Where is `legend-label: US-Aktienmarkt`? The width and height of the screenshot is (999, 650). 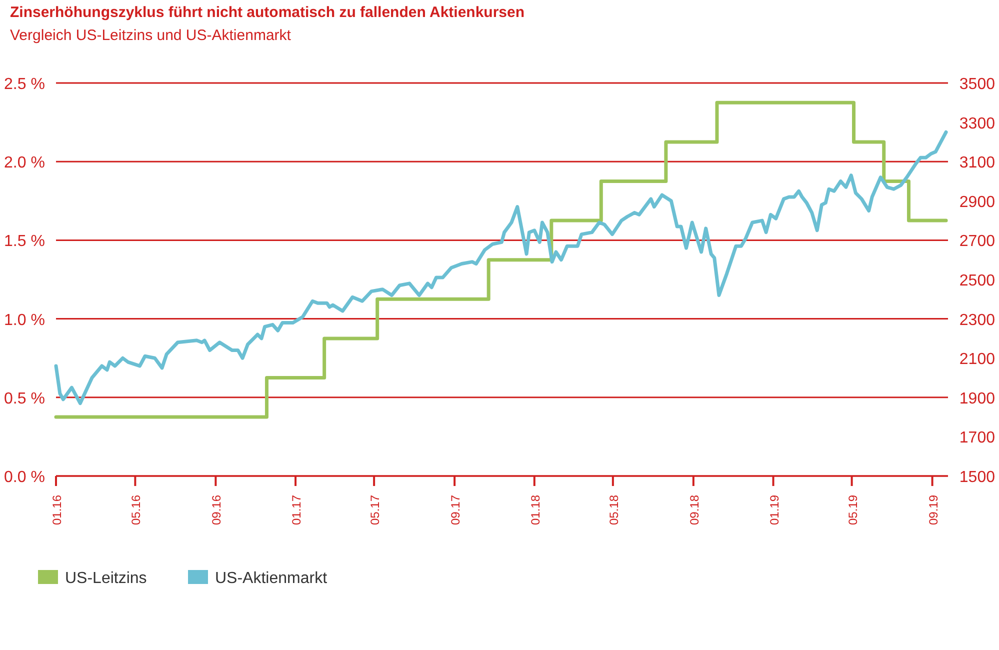 legend-label: US-Aktienmarkt is located at coordinates (271, 578).